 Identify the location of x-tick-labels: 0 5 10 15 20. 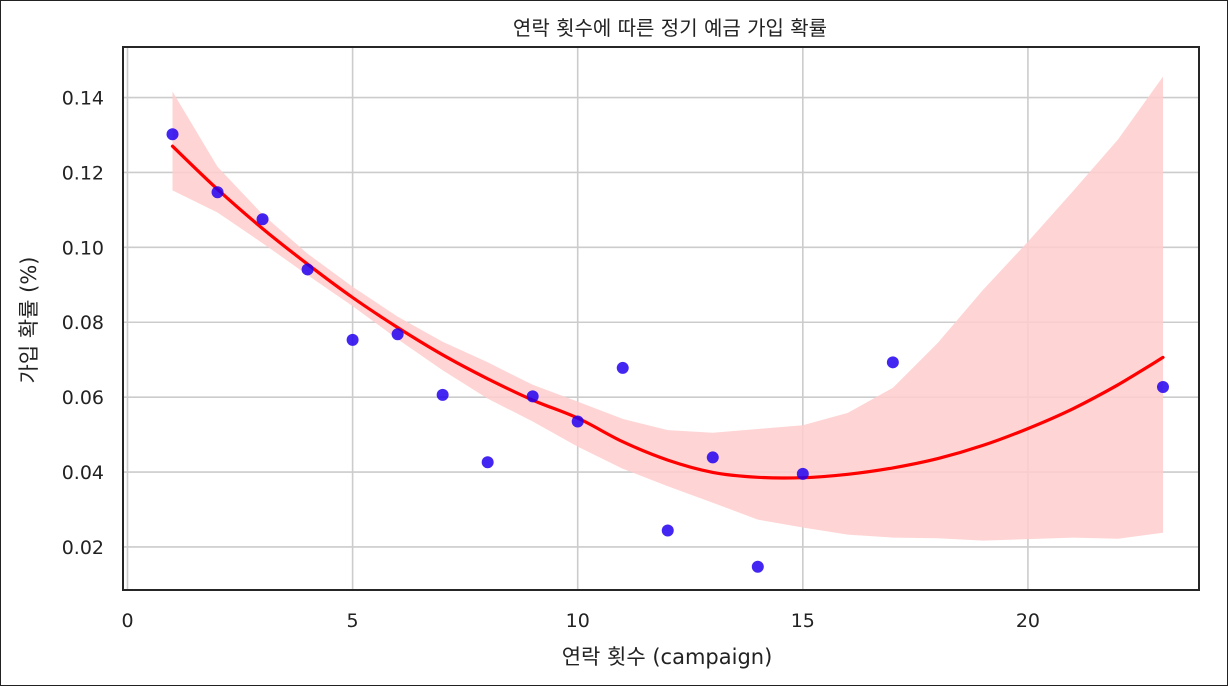
(580, 621).